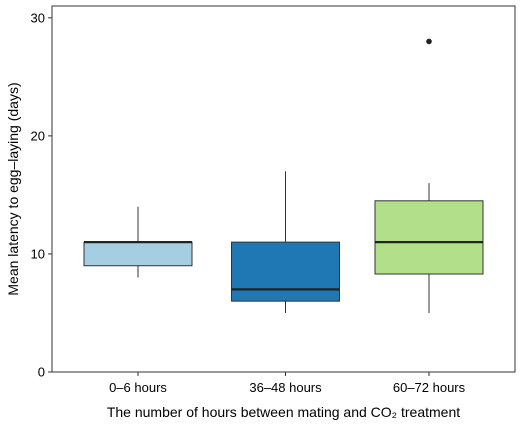 The height and width of the screenshot is (429, 526). Describe the element at coordinates (41, 195) in the screenshot. I see `y-axis: 0 10 20 30` at that location.